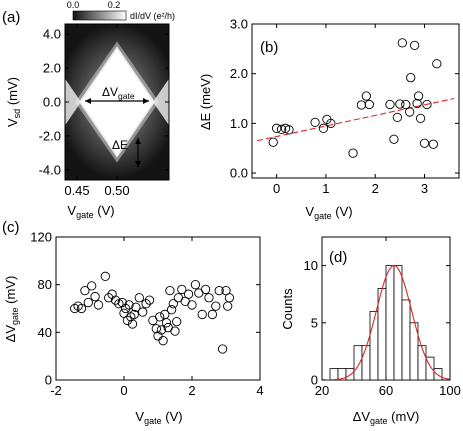 Image resolution: width=463 pixels, height=431 pixels. I want to click on panel-d-gaussian-fit, so click(386, 322).